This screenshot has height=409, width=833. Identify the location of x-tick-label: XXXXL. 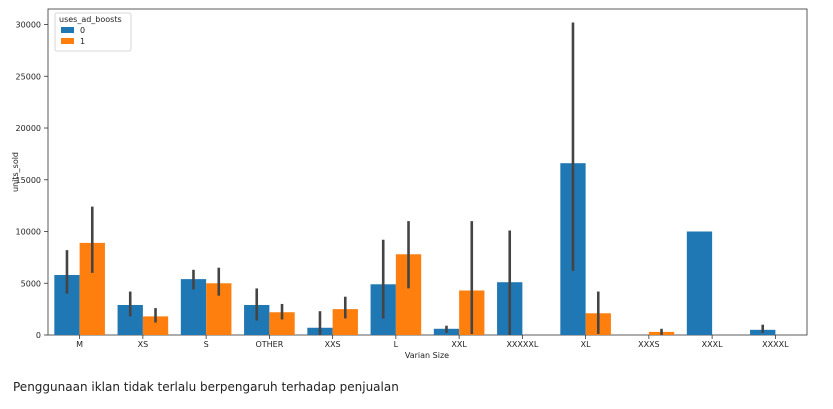
(775, 344).